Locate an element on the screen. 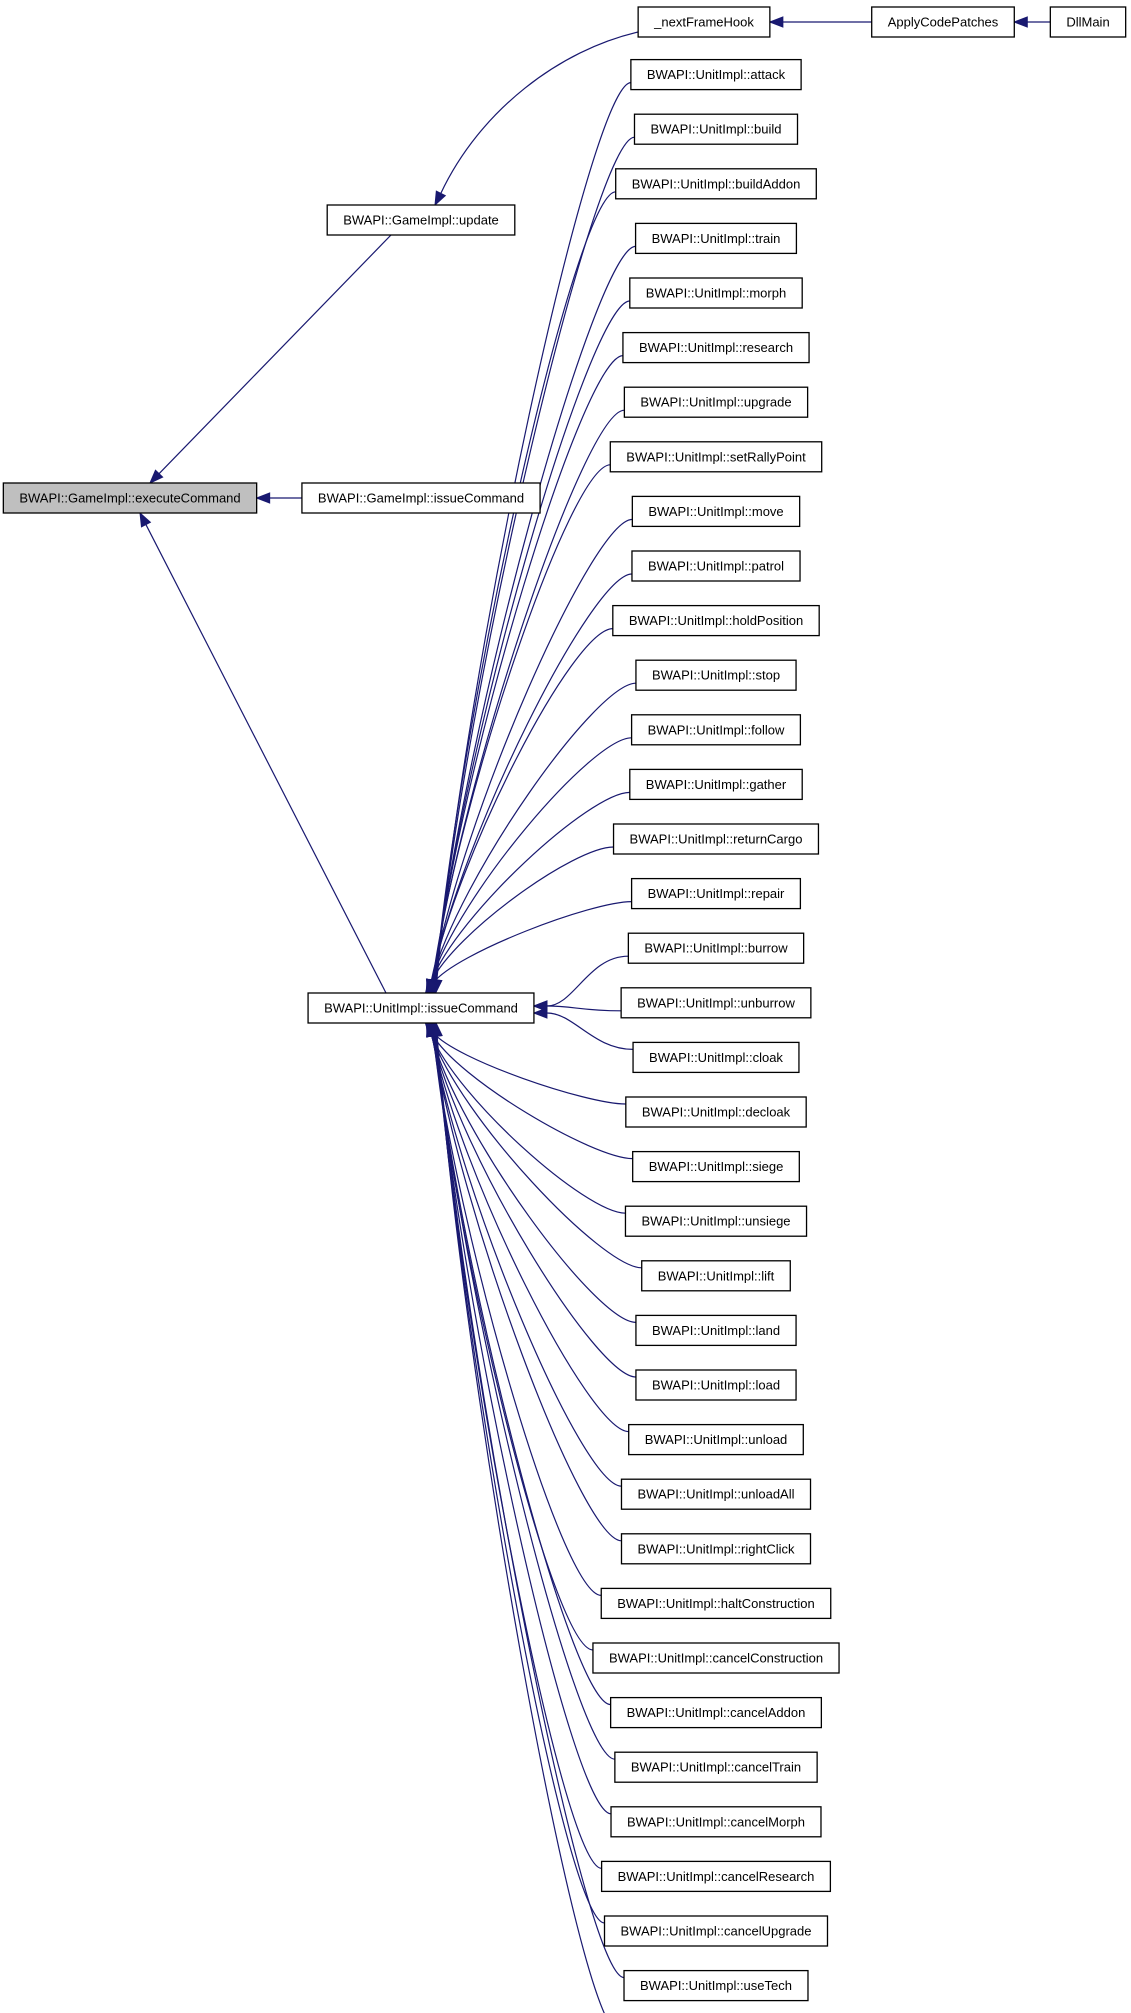  edge-unitimpl-lift-to-unitissuecommand is located at coordinates (536, 1152).